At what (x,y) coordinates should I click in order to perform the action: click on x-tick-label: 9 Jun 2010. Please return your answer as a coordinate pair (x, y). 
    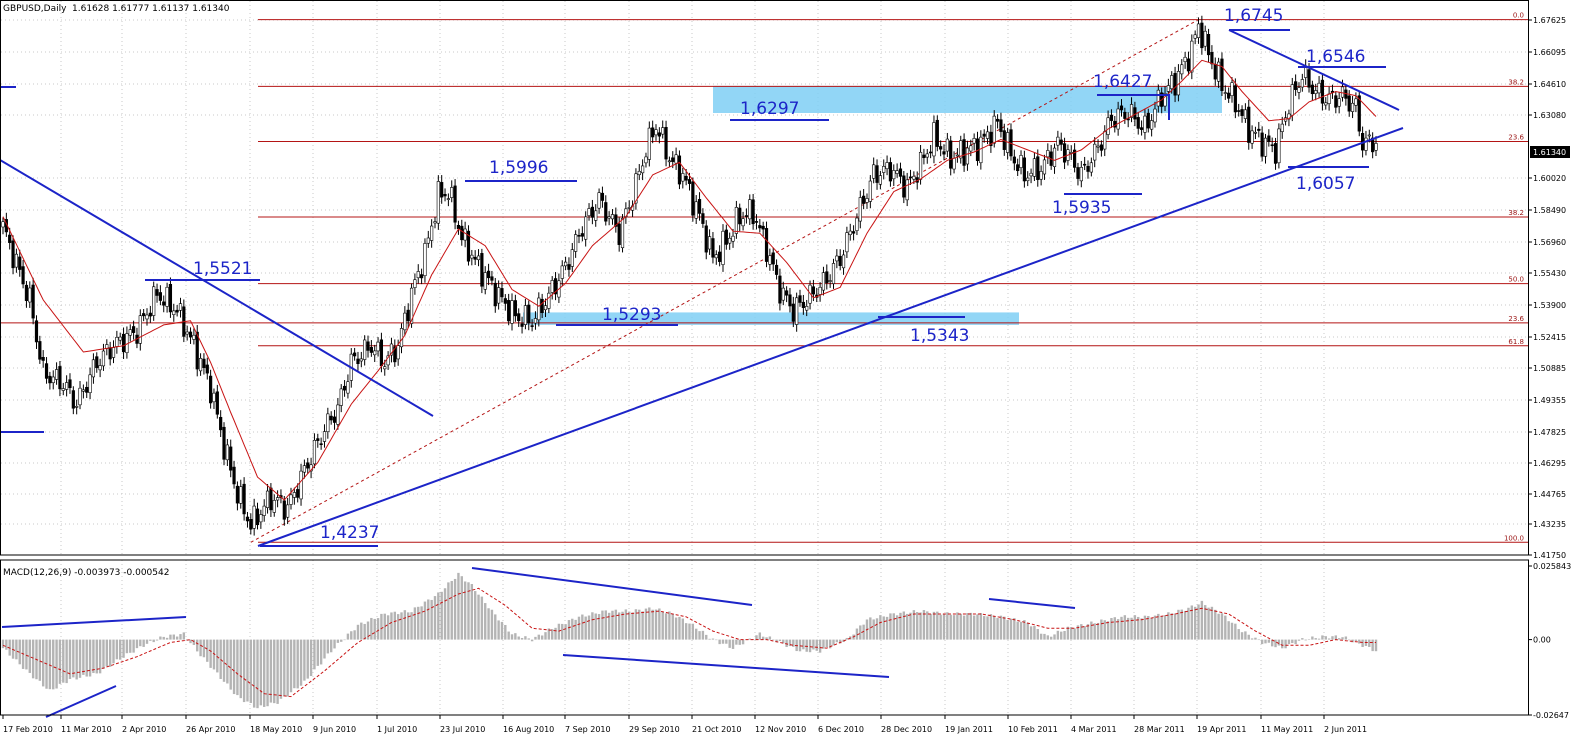
    Looking at the image, I should click on (334, 729).